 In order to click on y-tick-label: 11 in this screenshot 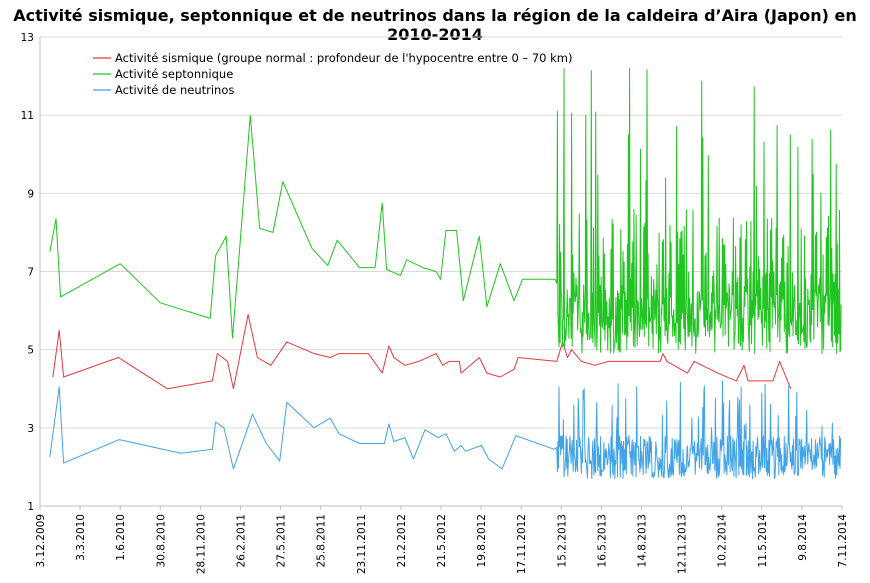, I will do `click(27, 116)`.